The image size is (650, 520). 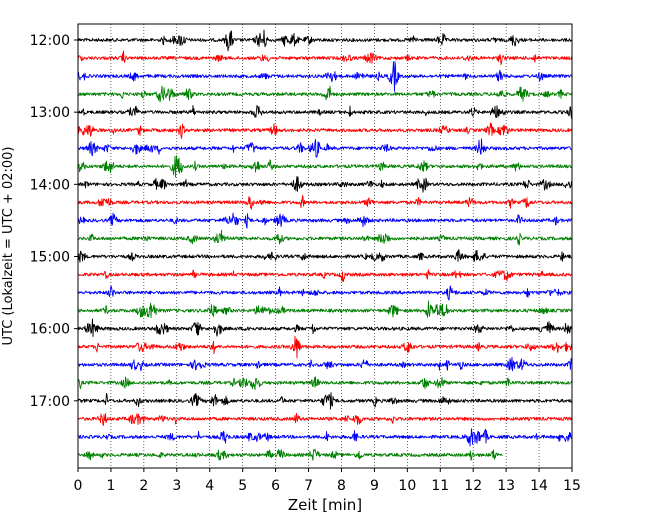 I want to click on x-axis-label: Zeit [min], so click(x=325, y=505).